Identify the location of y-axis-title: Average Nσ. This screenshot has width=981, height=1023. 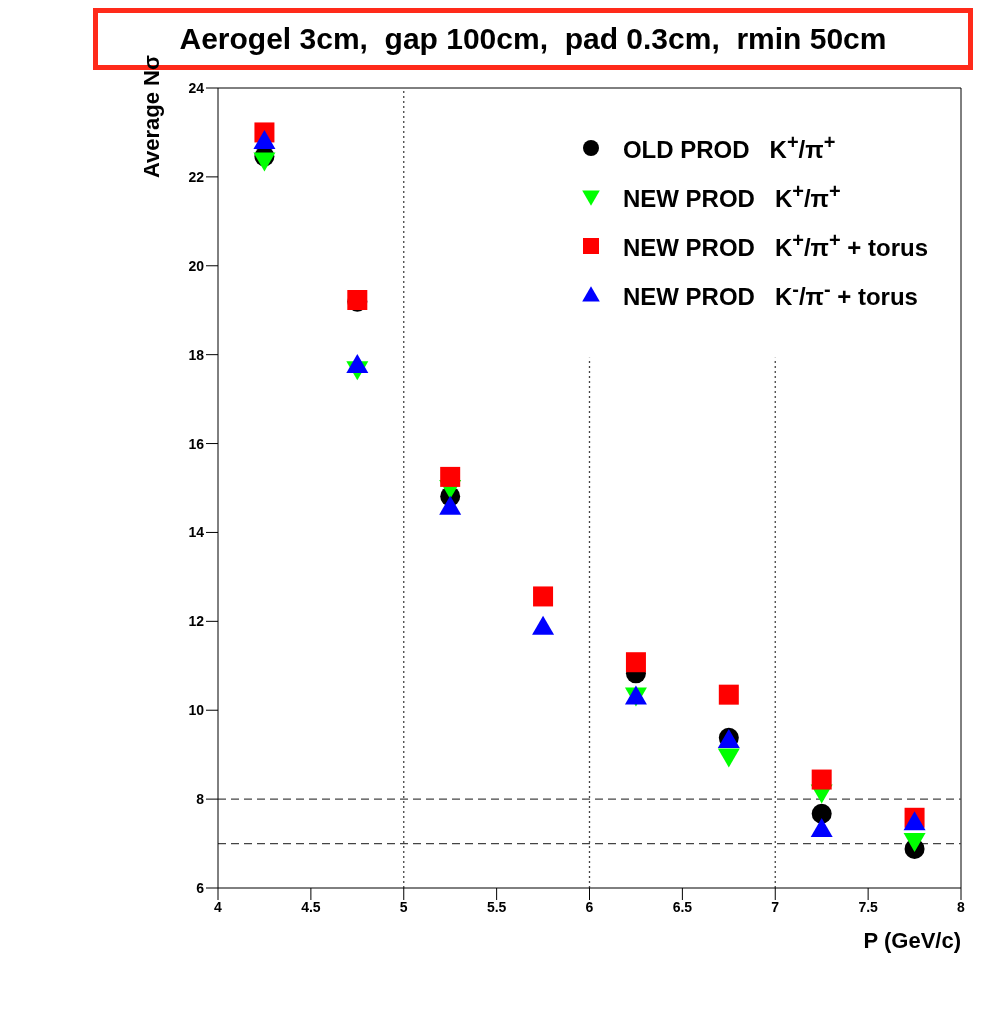
(151, 116).